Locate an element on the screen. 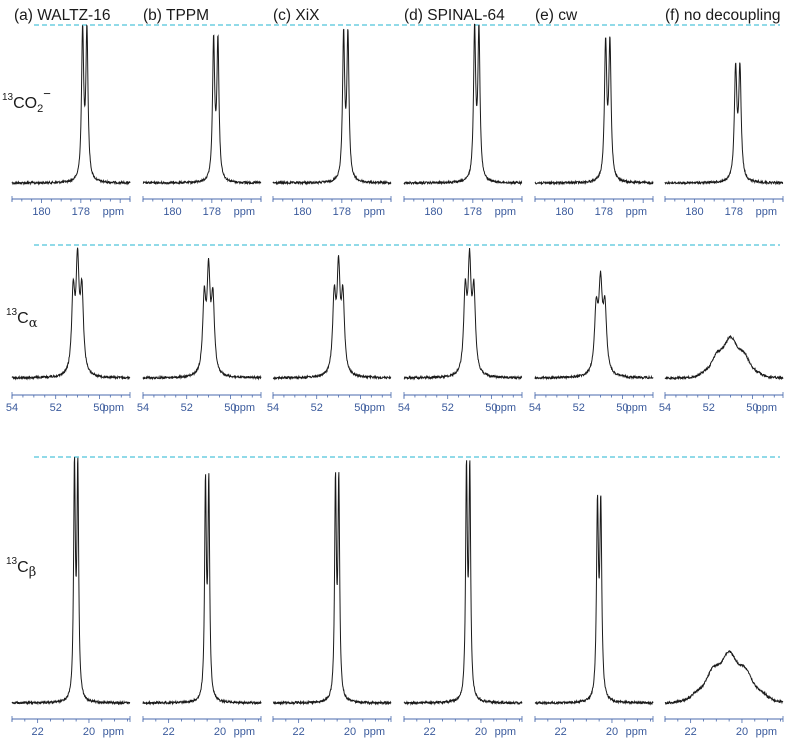 This screenshot has width=800, height=741. row-label-co2-charge: − is located at coordinates (47, 93).